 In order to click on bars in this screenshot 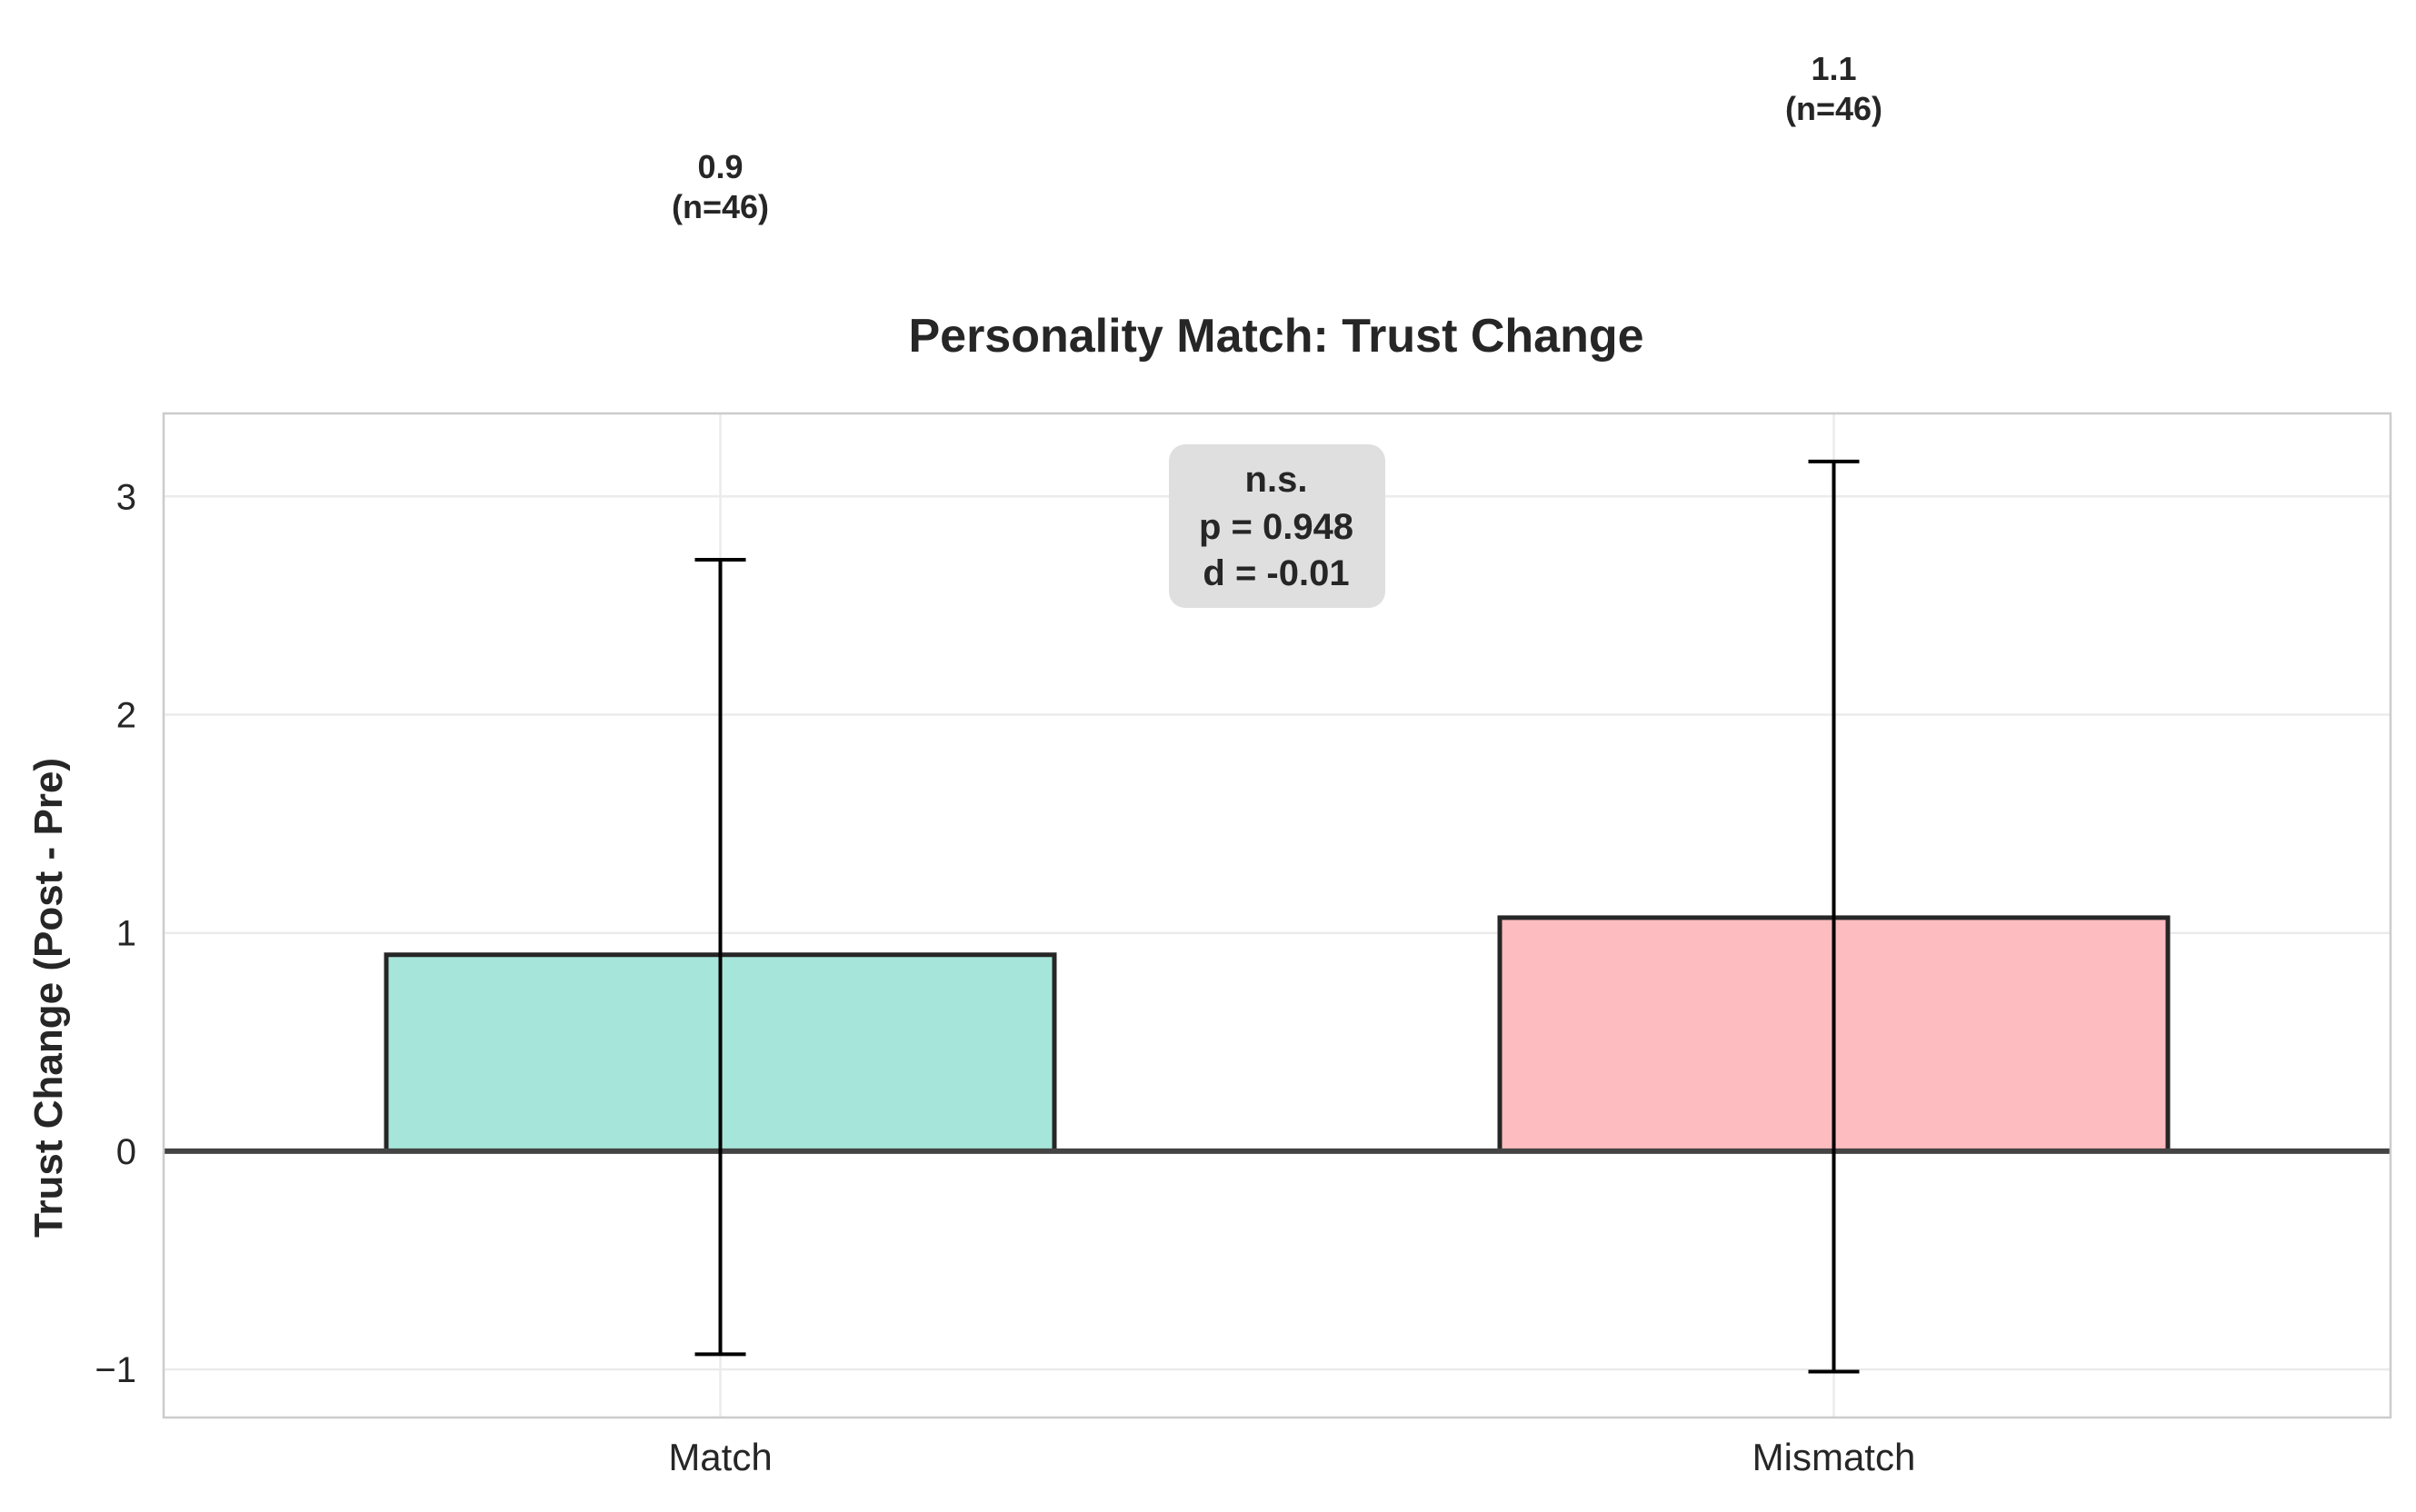, I will do `click(1278, 1034)`.